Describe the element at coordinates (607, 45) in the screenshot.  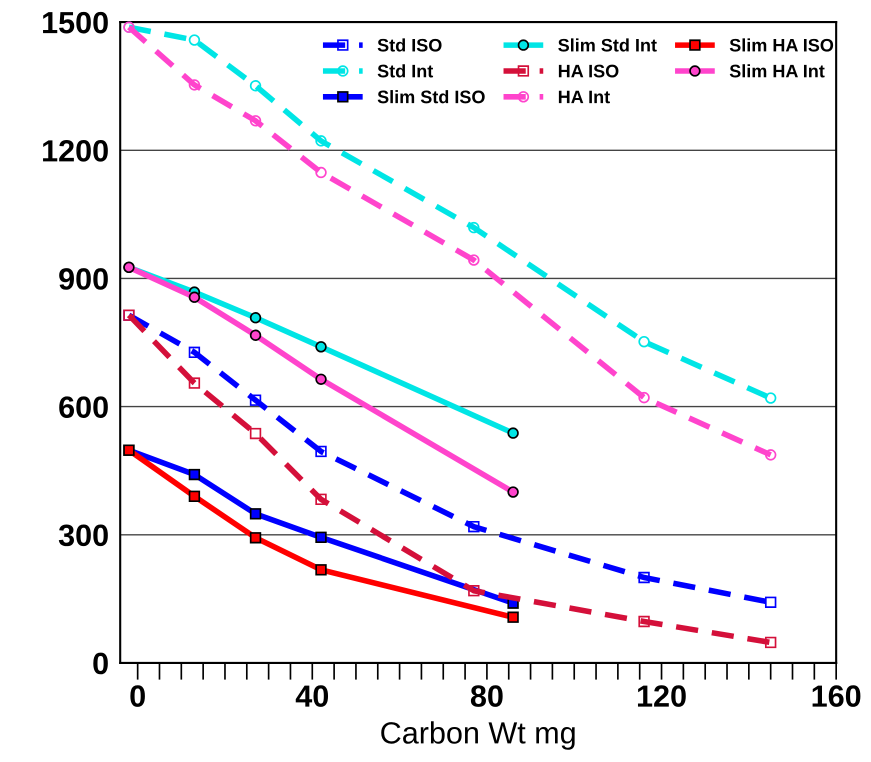
I see `legend-label: Slim Std Int` at that location.